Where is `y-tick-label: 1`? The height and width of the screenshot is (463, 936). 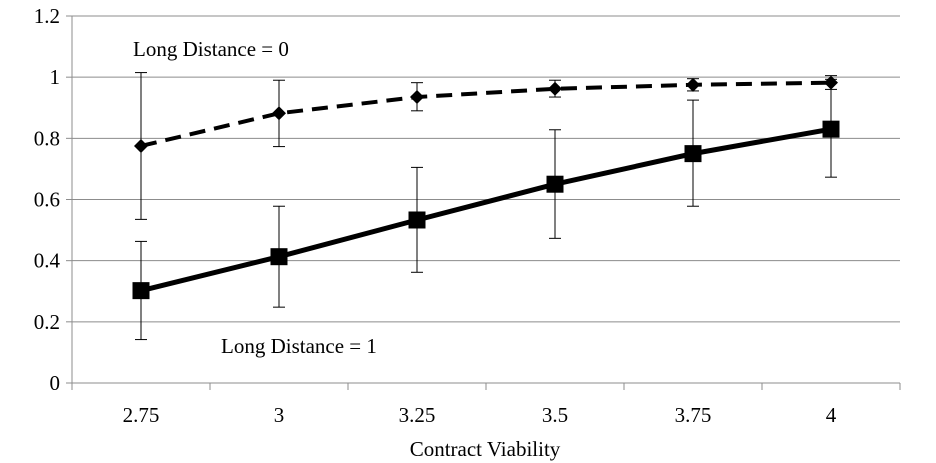 y-tick-label: 1 is located at coordinates (55, 77).